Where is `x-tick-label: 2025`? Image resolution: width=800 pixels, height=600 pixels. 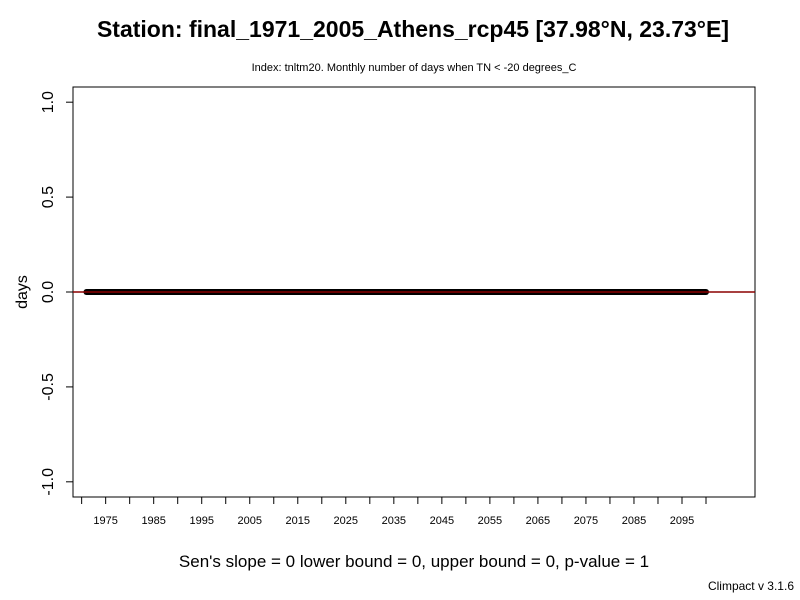
x-tick-label: 2025 is located at coordinates (346, 521).